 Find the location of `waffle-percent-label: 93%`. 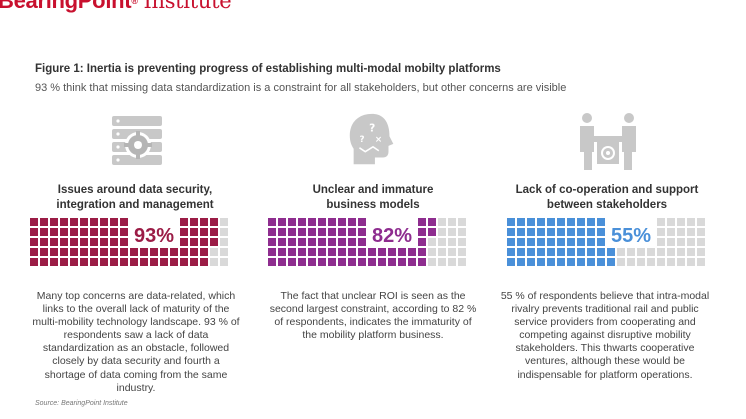

waffle-percent-label: 93% is located at coordinates (154, 236).